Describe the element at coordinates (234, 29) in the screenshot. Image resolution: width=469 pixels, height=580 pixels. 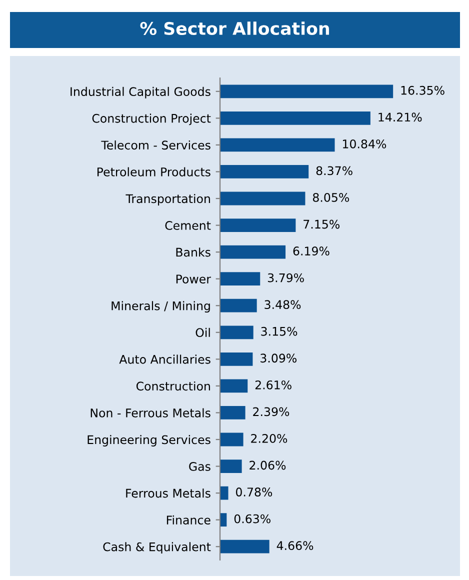
I see `chart-title: % Sector Allocation` at that location.